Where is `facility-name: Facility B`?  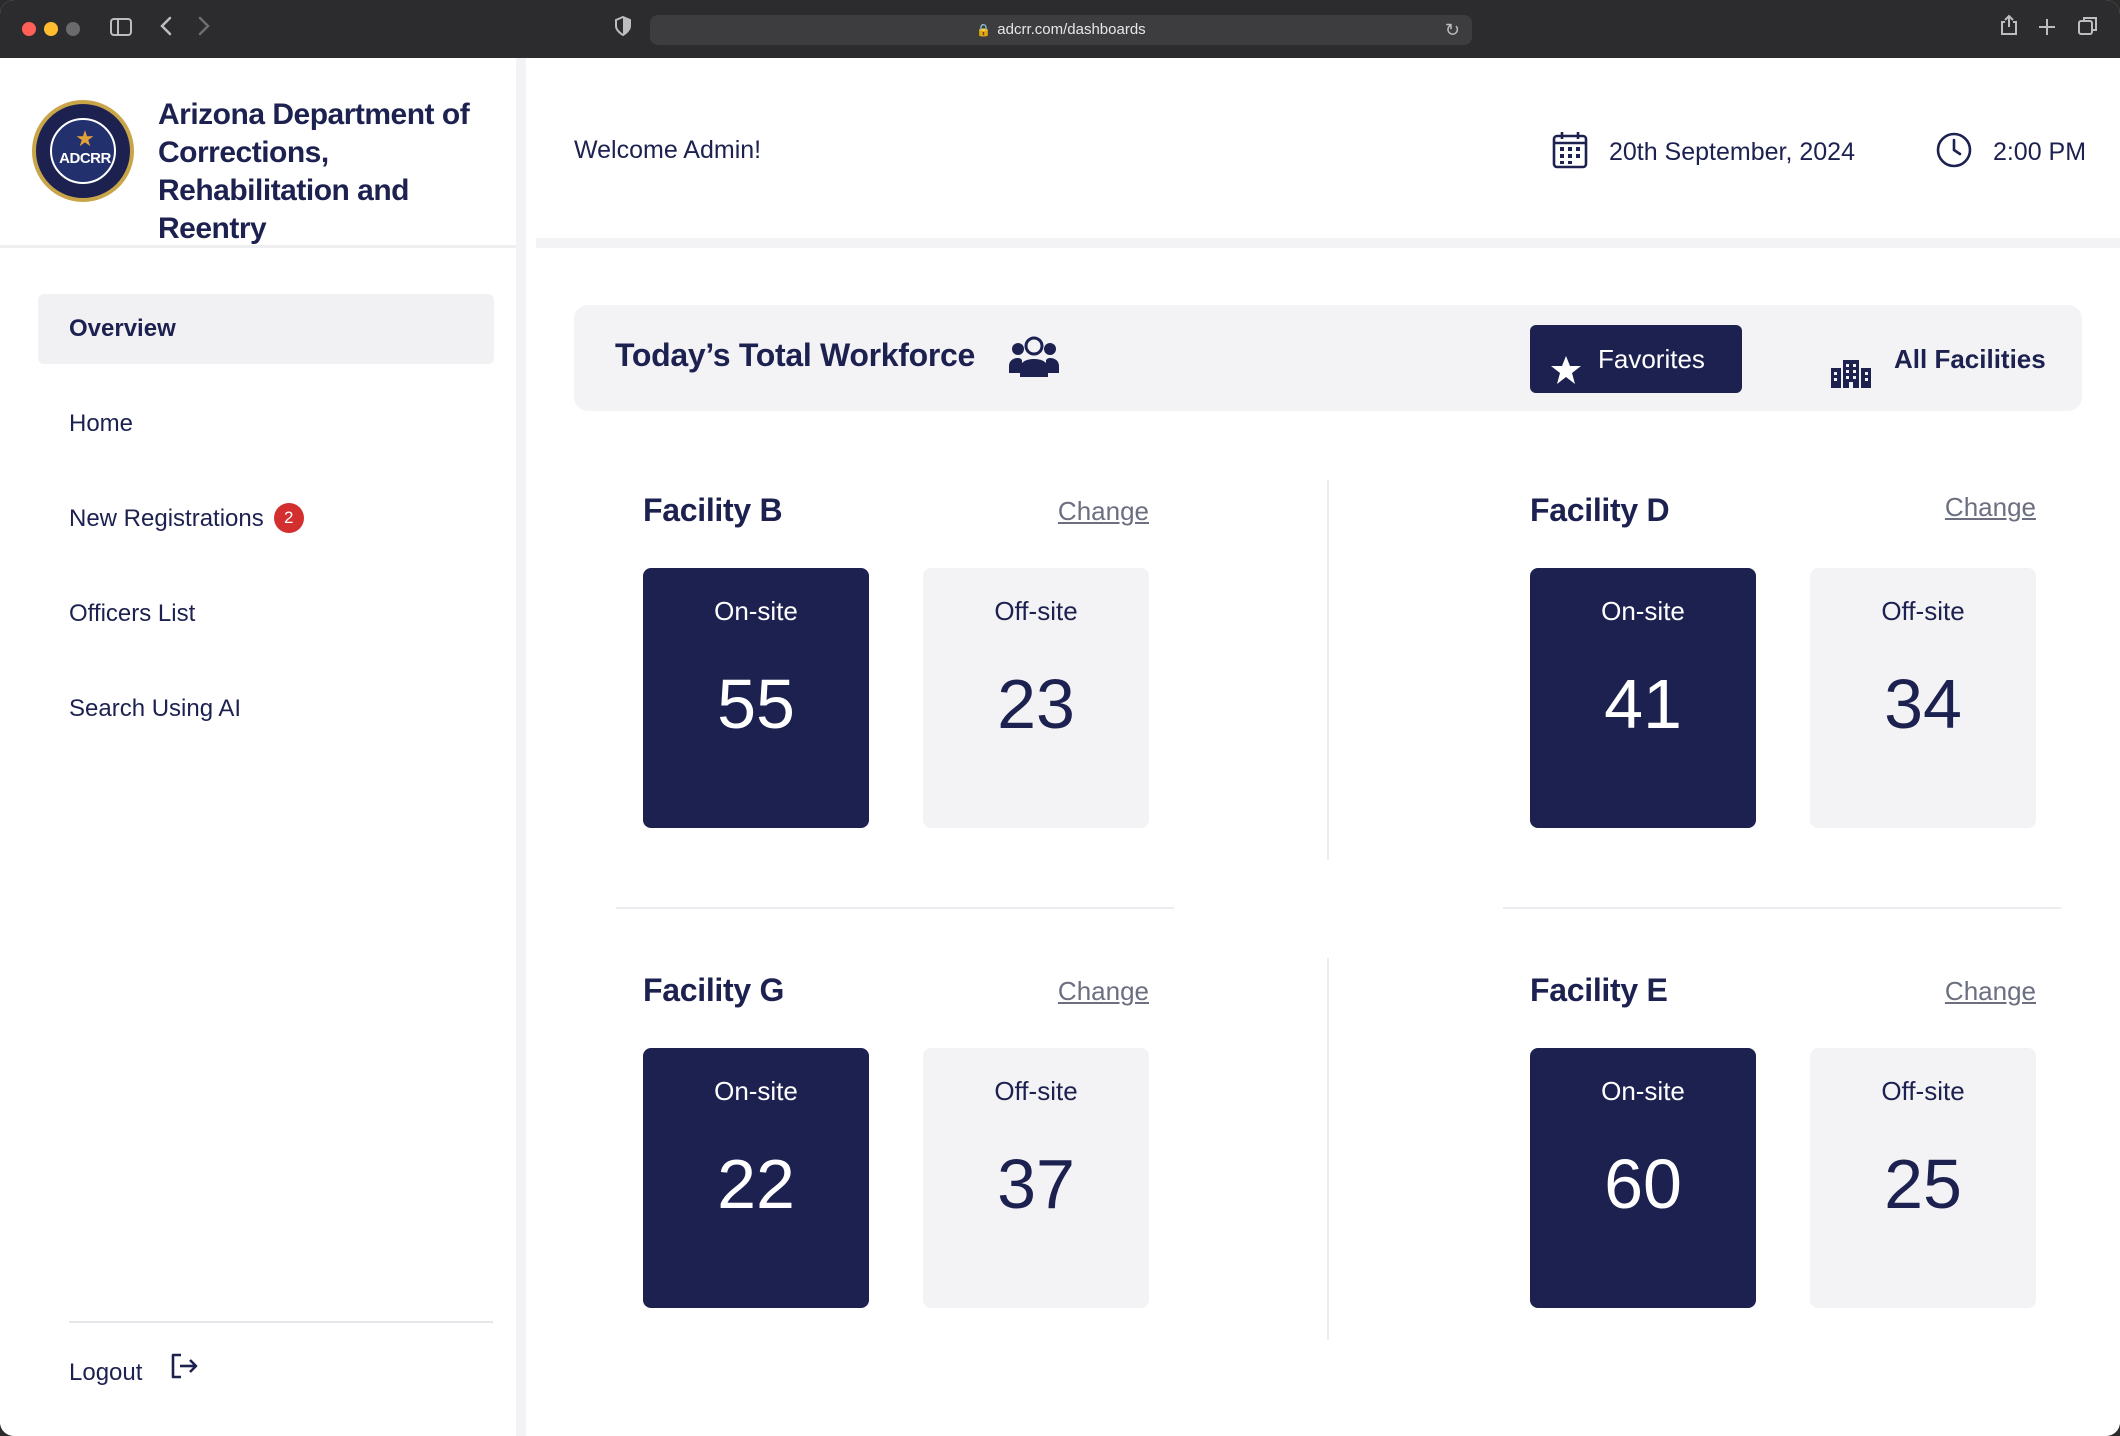 facility-name: Facility B is located at coordinates (713, 510).